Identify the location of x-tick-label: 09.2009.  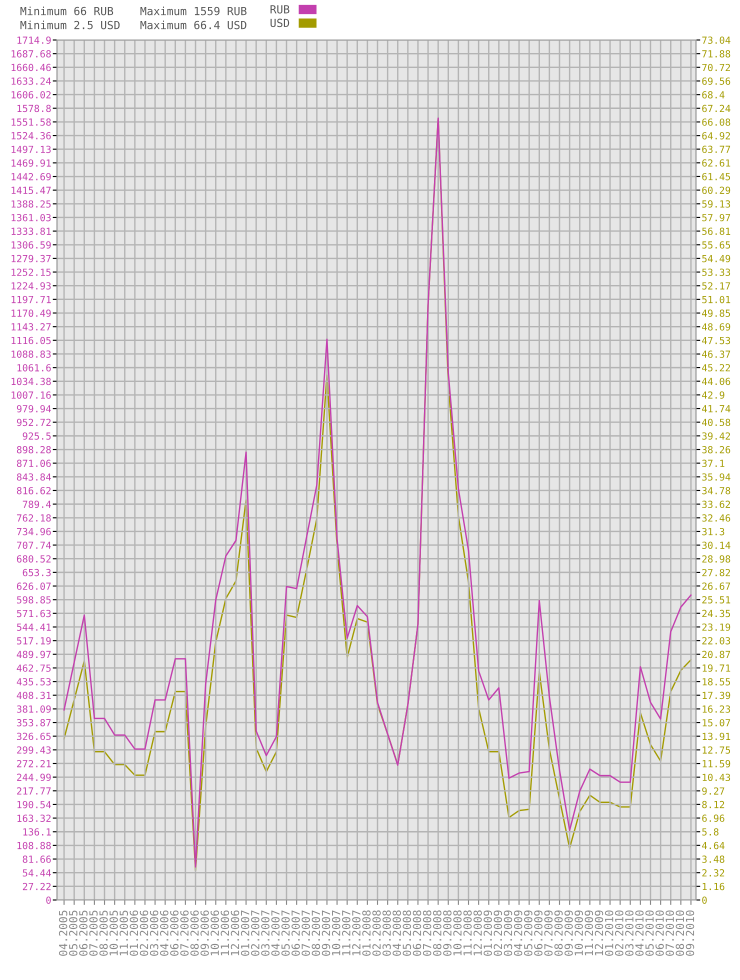
(568, 933).